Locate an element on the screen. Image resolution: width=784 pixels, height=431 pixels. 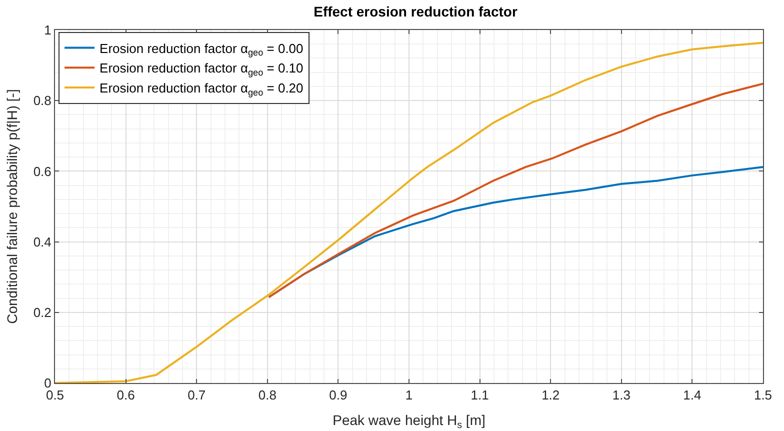
chart-title: Effect erosion reduction factor is located at coordinates (416, 11).